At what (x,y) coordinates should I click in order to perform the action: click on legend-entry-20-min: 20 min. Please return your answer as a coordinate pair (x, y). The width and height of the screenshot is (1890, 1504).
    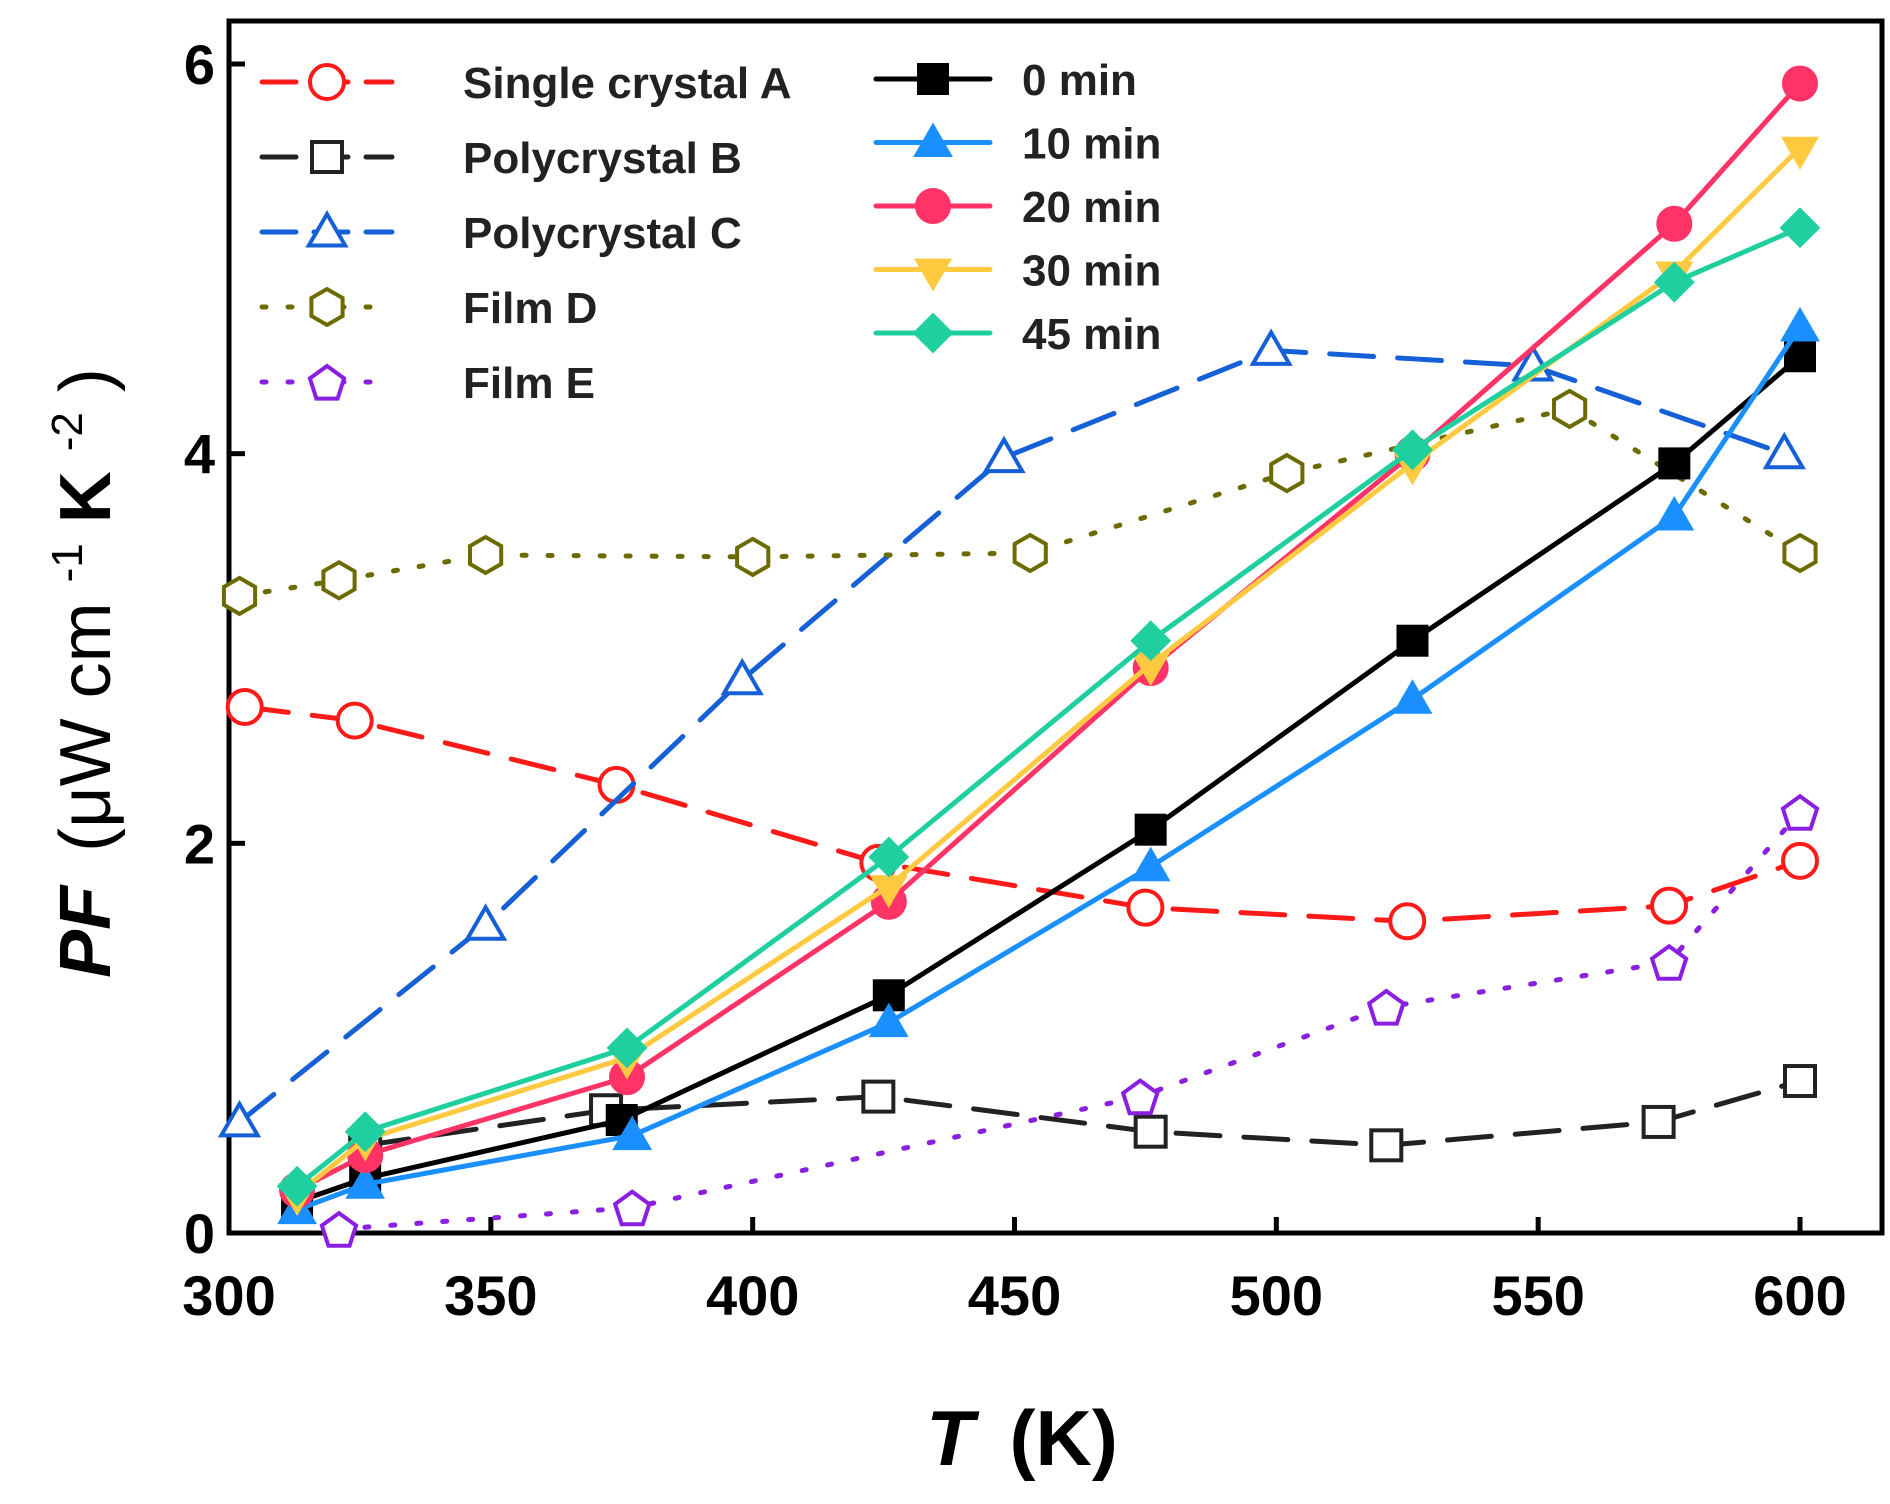
    Looking at the image, I should click on (1017, 207).